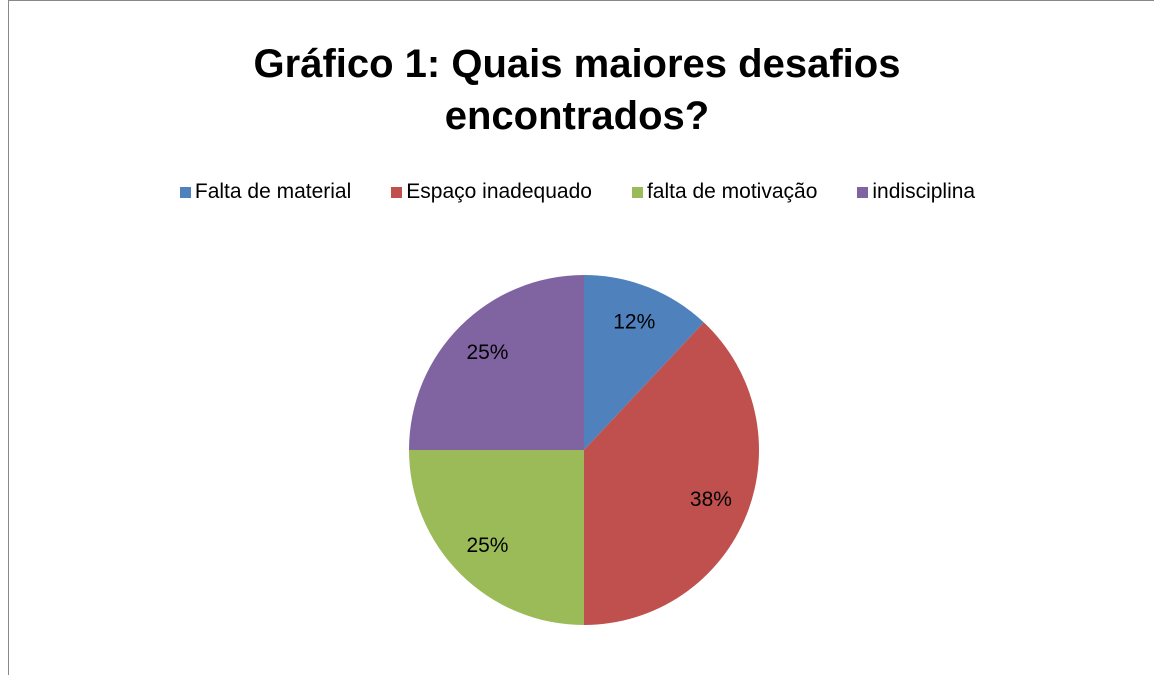 The image size is (1155, 675). Describe the element at coordinates (273, 191) in the screenshot. I see `legend-label: Falta de material` at that location.